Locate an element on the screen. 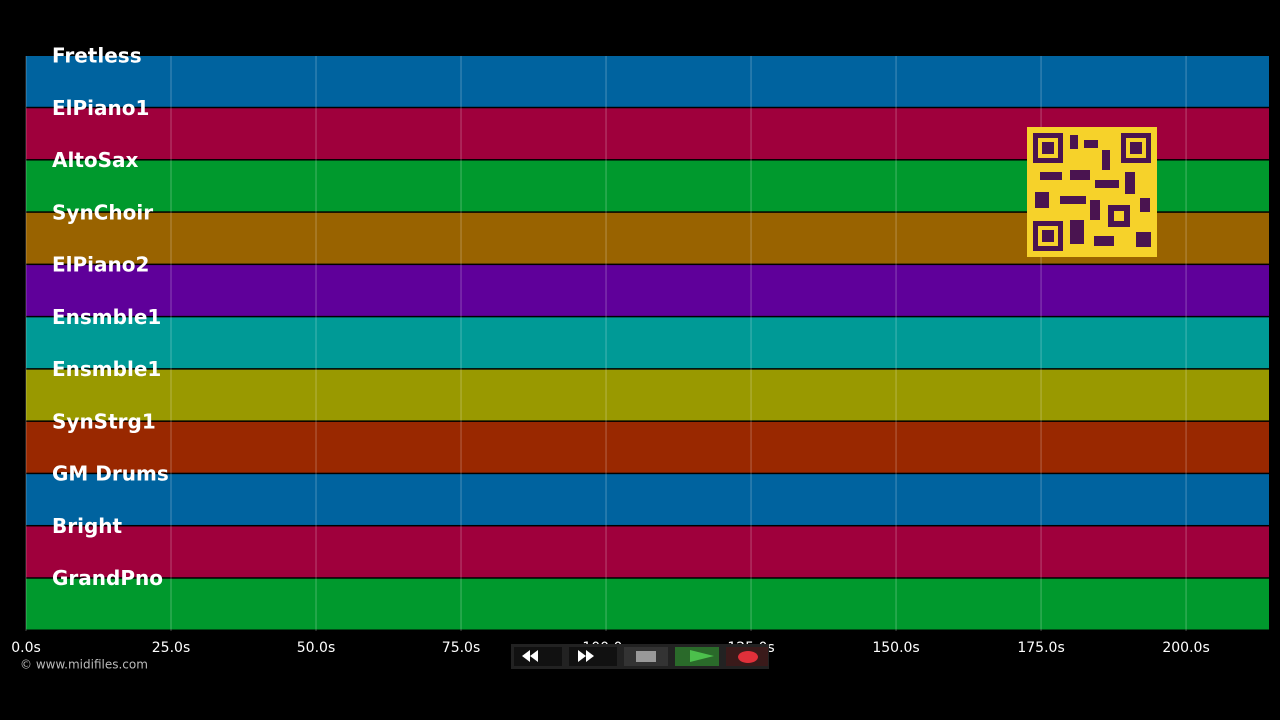  x-tick-label: 75.0s is located at coordinates (461, 648).